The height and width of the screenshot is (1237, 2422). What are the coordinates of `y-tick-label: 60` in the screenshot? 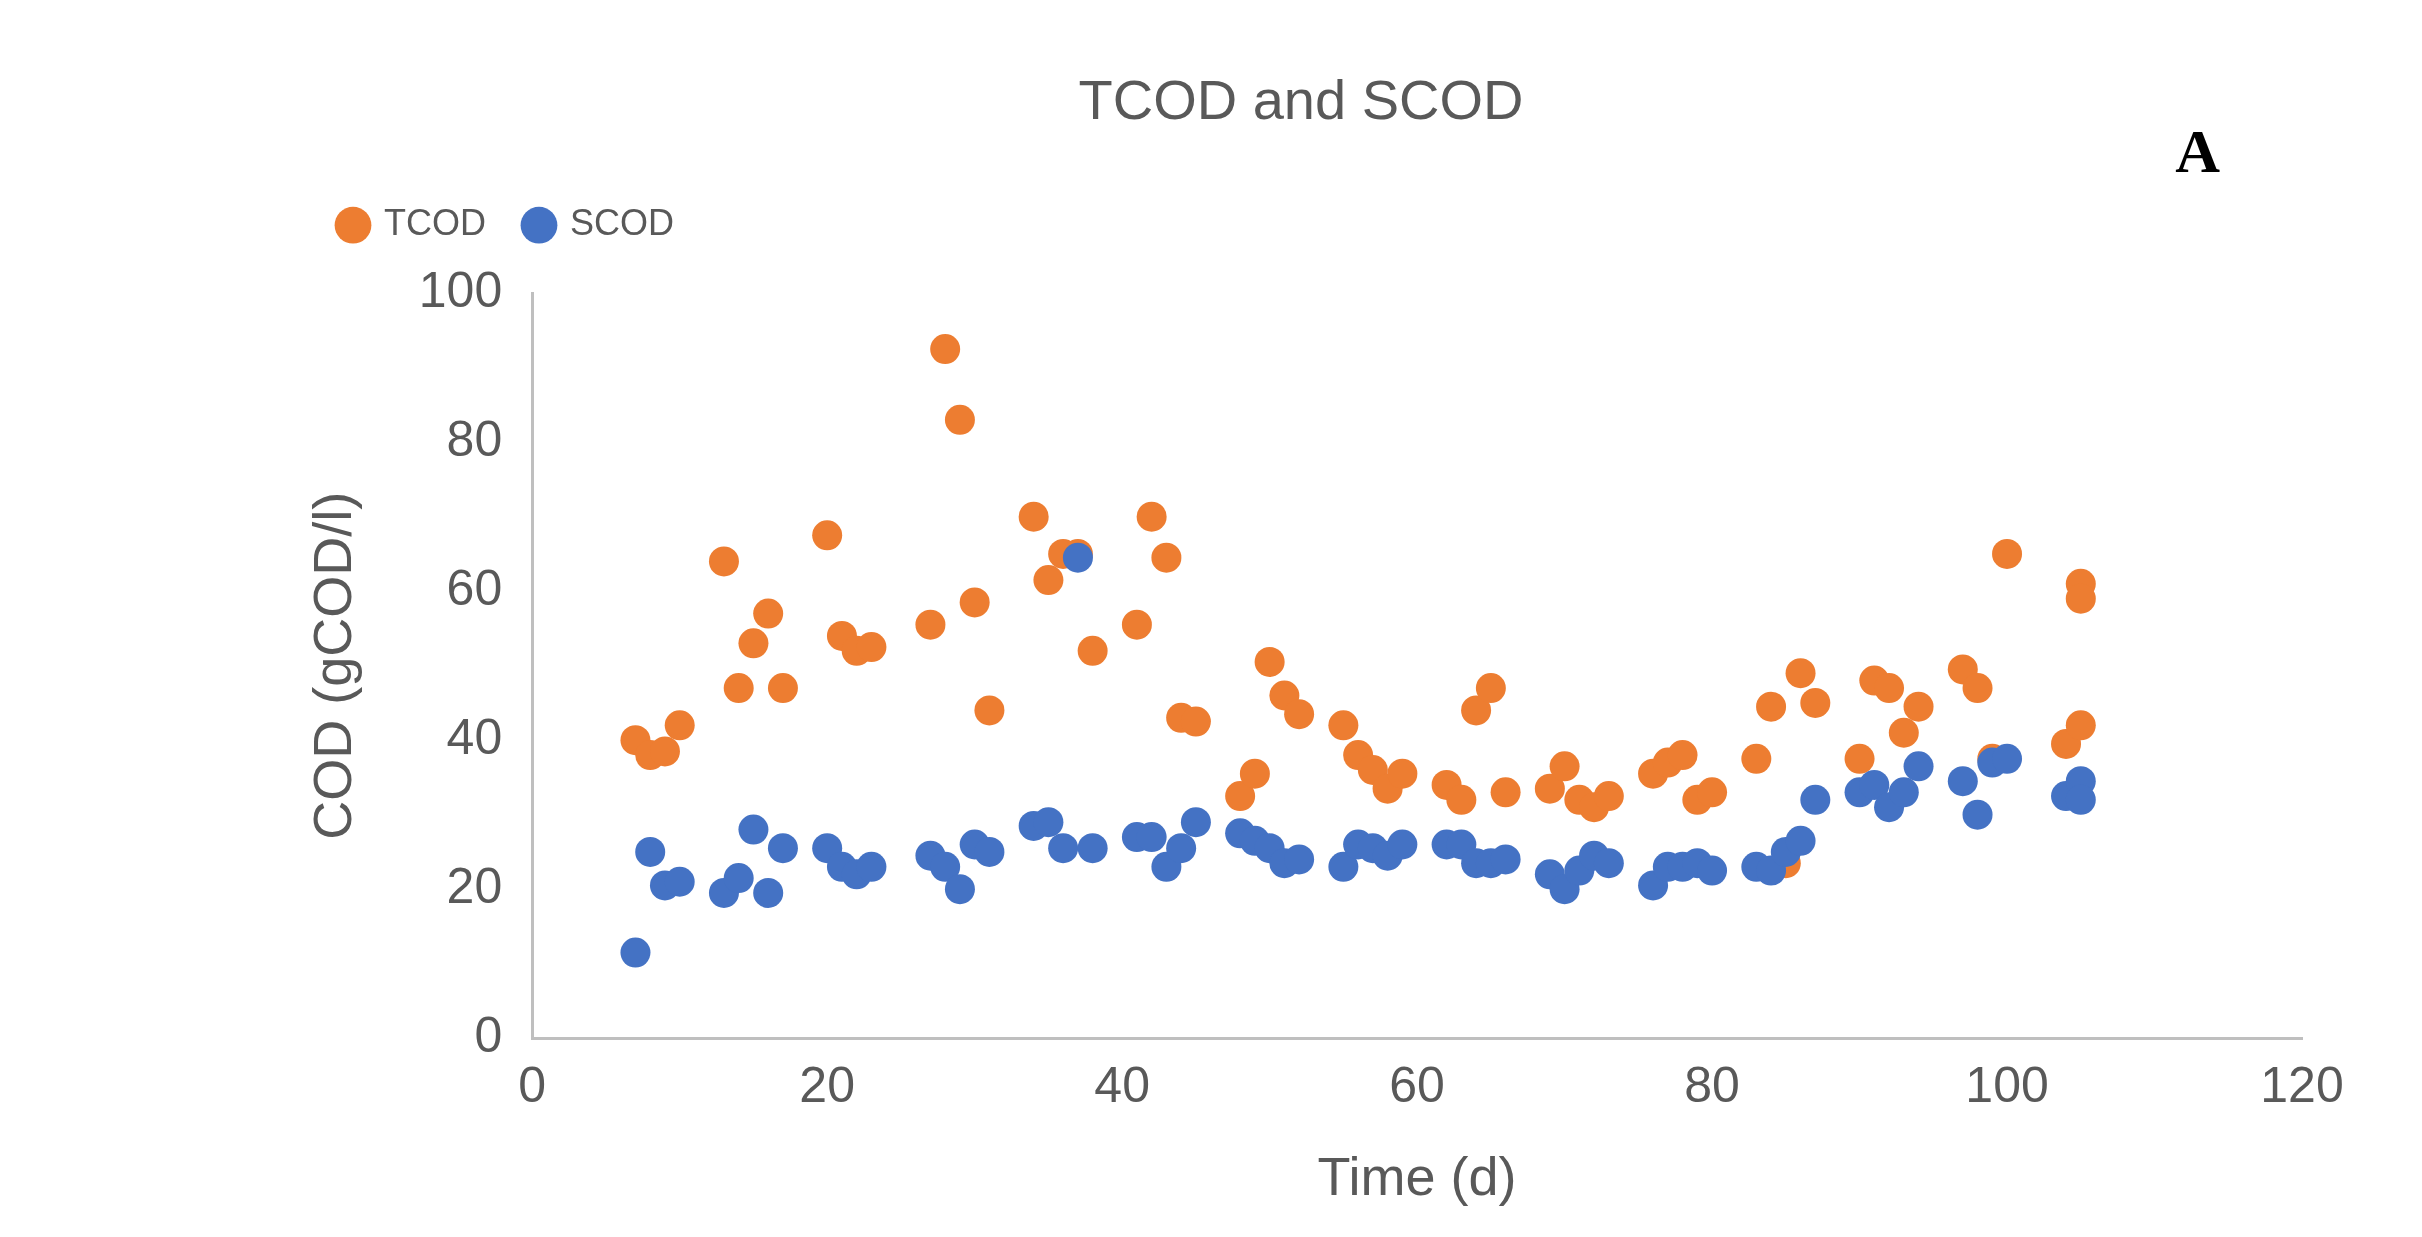 It's located at (474, 587).